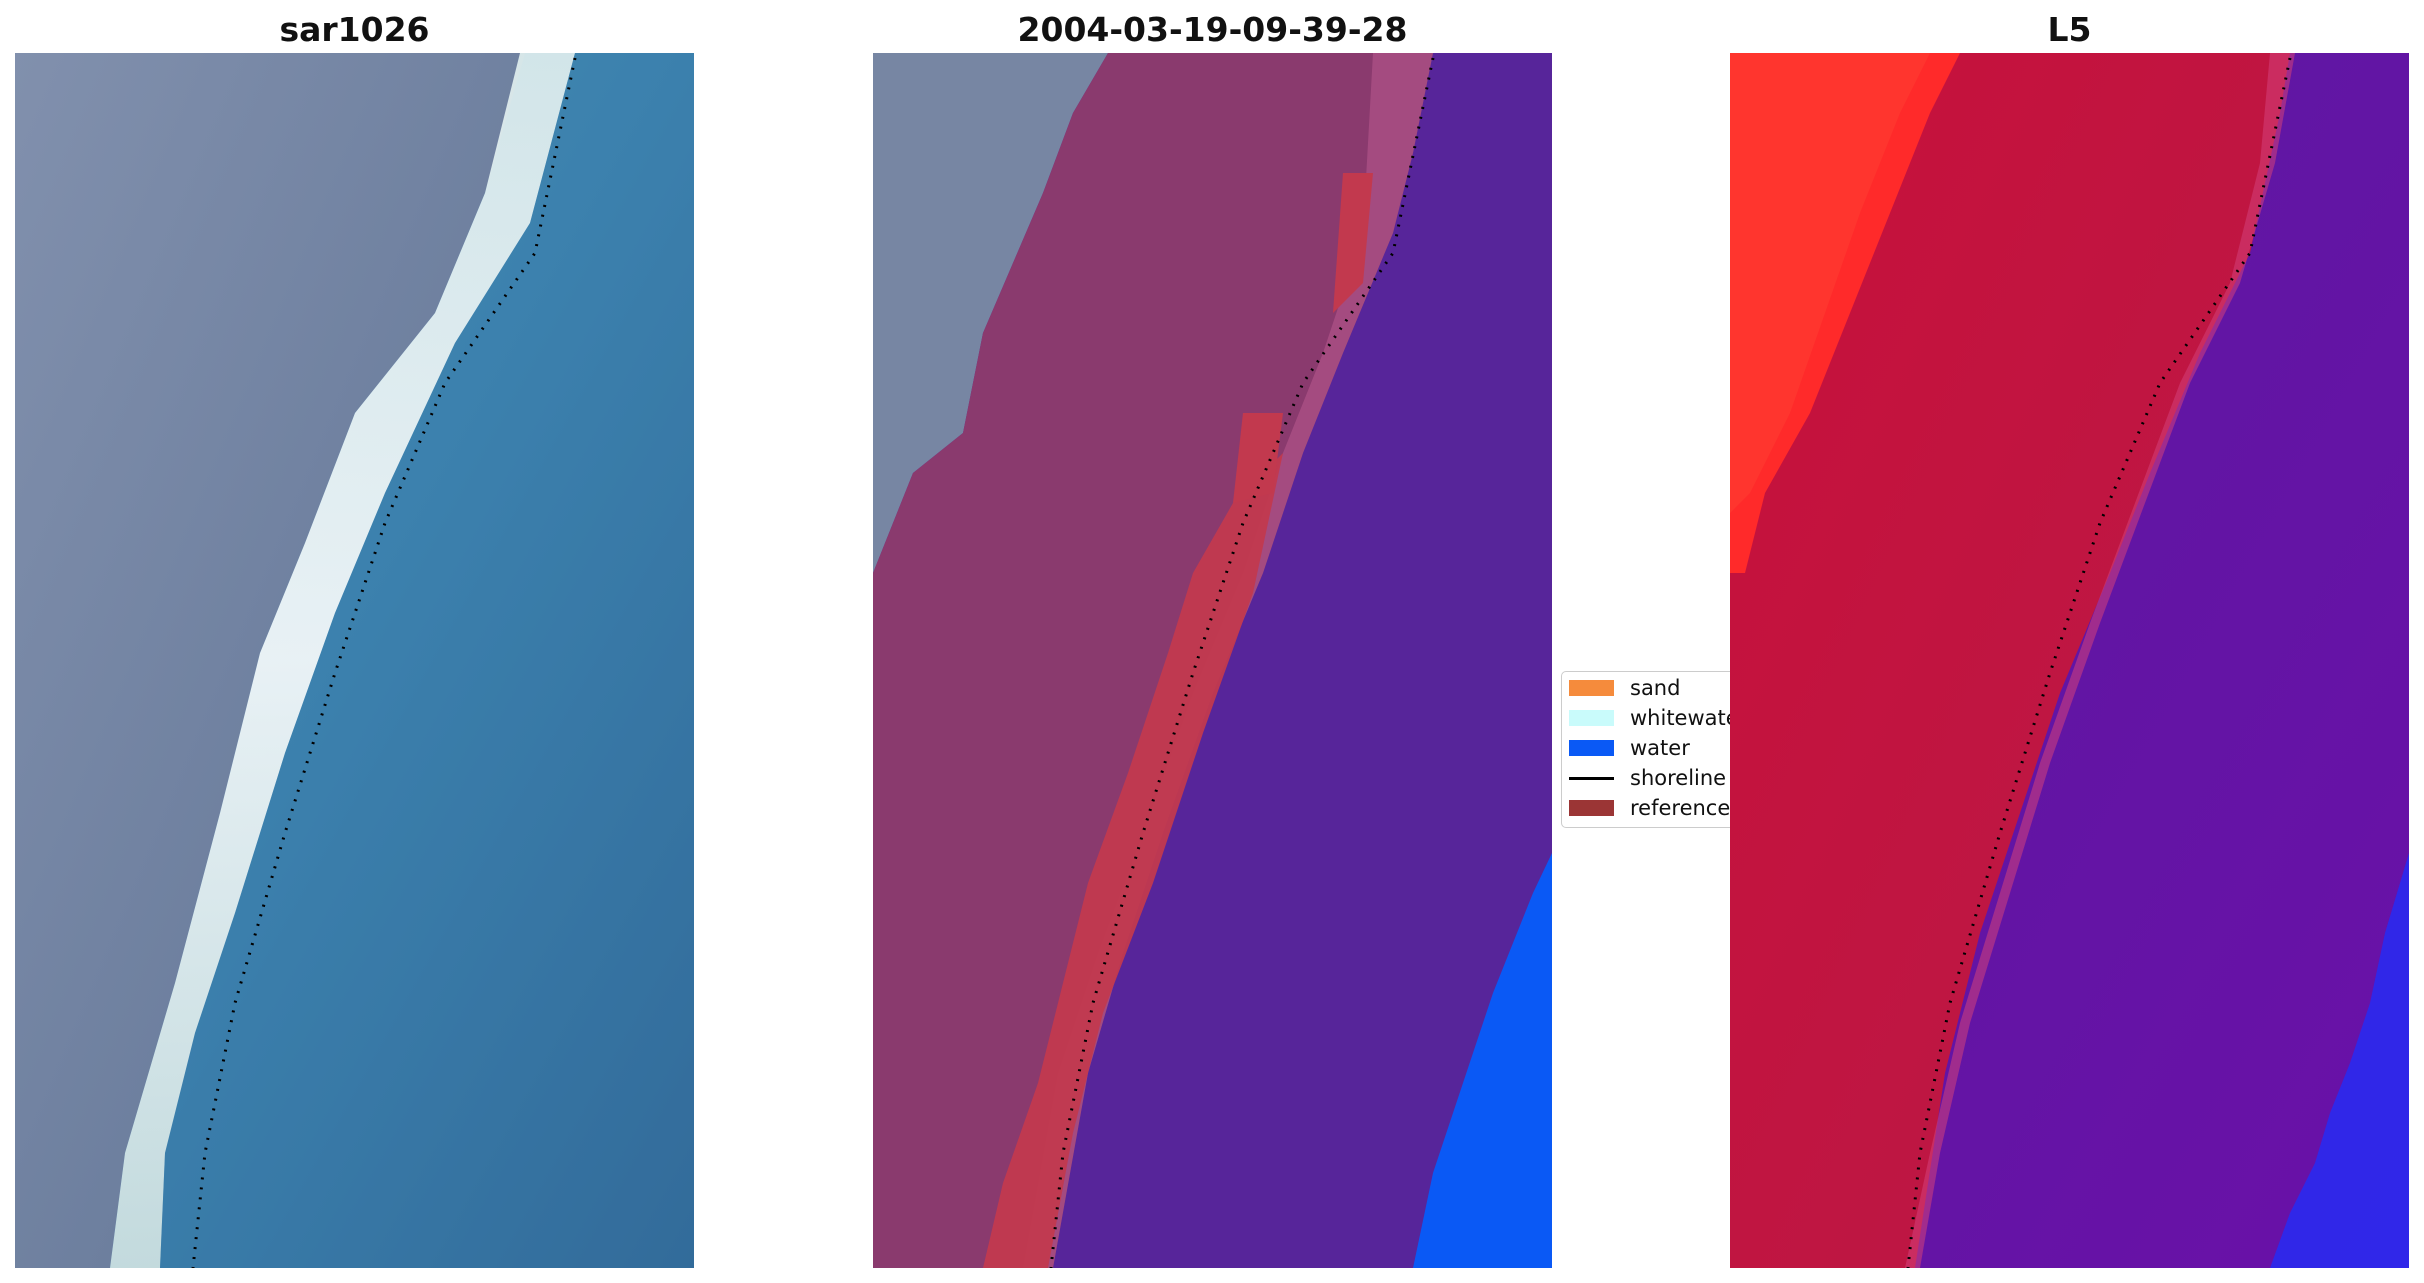 The width and height of the screenshot is (2424, 1283). I want to click on legend-swatch-whitewater, so click(1591, 718).